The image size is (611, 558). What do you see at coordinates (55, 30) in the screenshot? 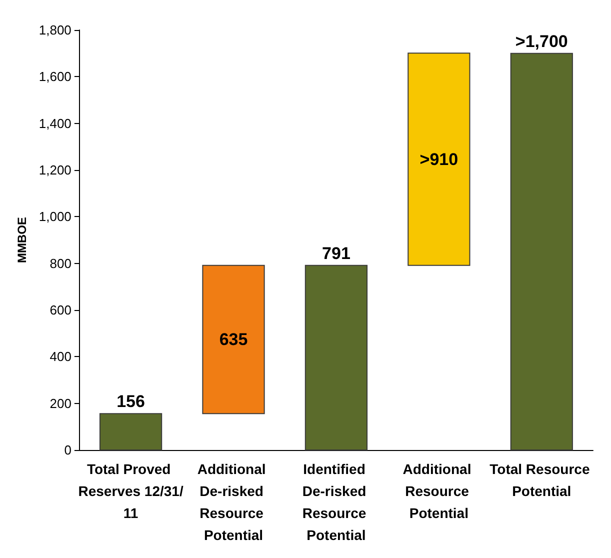
I see `y-tick-label: 1,800` at bounding box center [55, 30].